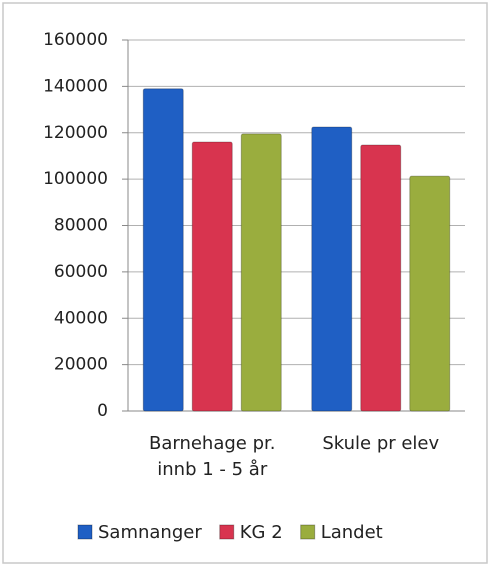 This screenshot has height=567, width=491. Describe the element at coordinates (261, 532) in the screenshot. I see `legend-label: KG 2` at that location.